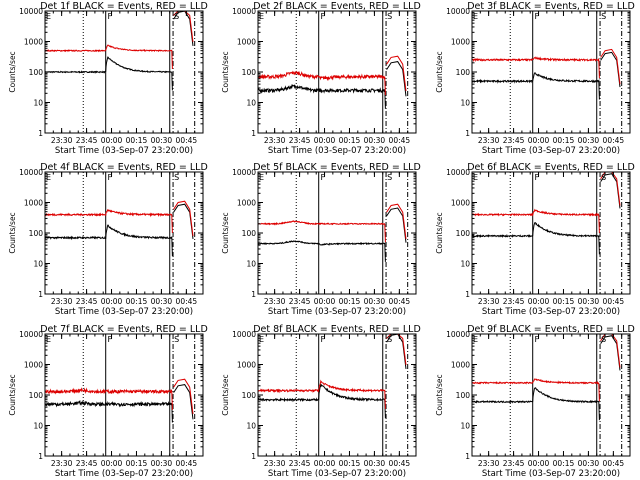 The height and width of the screenshot is (480, 640). Describe the element at coordinates (551, 6) in the screenshot. I see `panel-title: Det 3f BLACK = Events, RED = LLD` at that location.